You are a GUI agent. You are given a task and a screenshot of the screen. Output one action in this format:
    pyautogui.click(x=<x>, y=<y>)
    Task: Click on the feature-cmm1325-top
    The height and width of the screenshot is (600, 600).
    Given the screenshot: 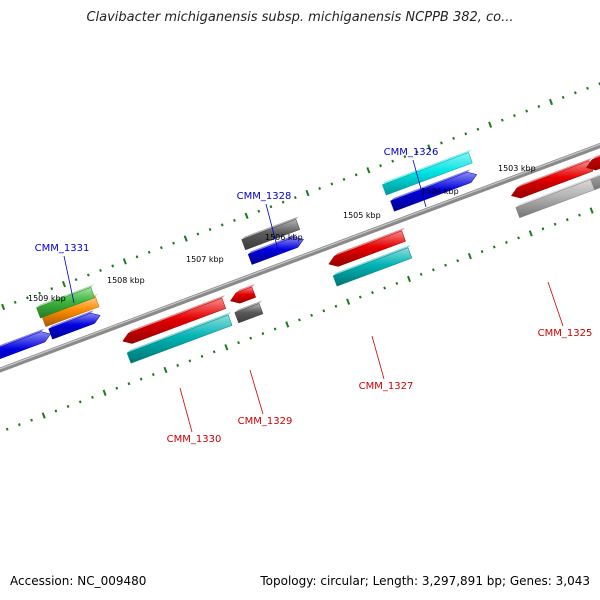 What is the action you would take?
    pyautogui.click(x=554, y=172)
    